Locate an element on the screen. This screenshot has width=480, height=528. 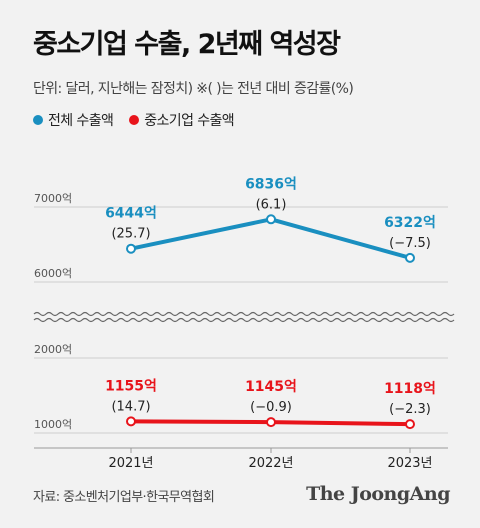
data-change-label: (14.7) is located at coordinates (130, 406).